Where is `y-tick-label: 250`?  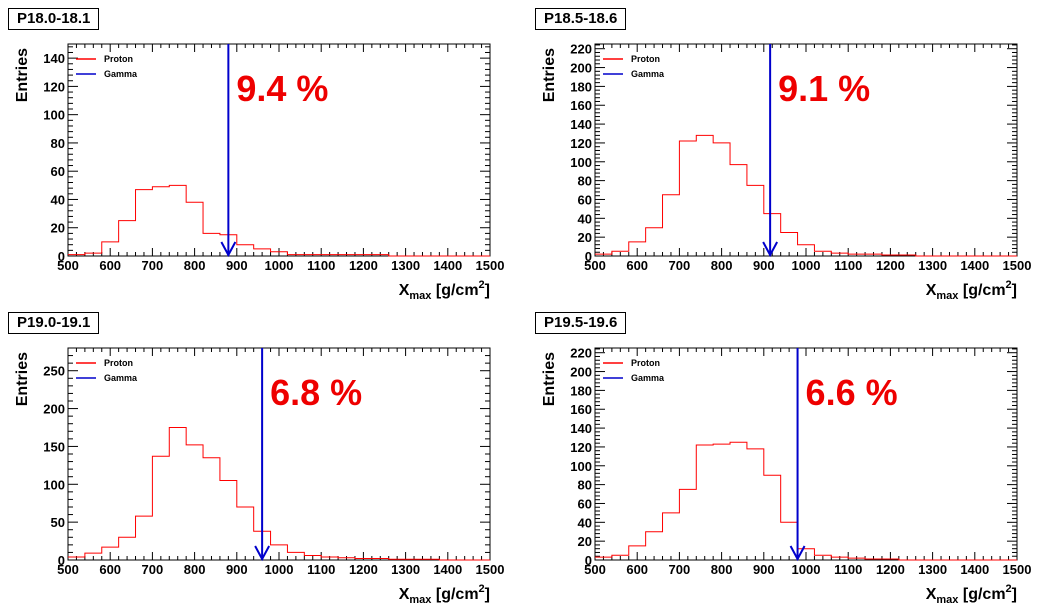 y-tick-label: 250 is located at coordinates (54, 371).